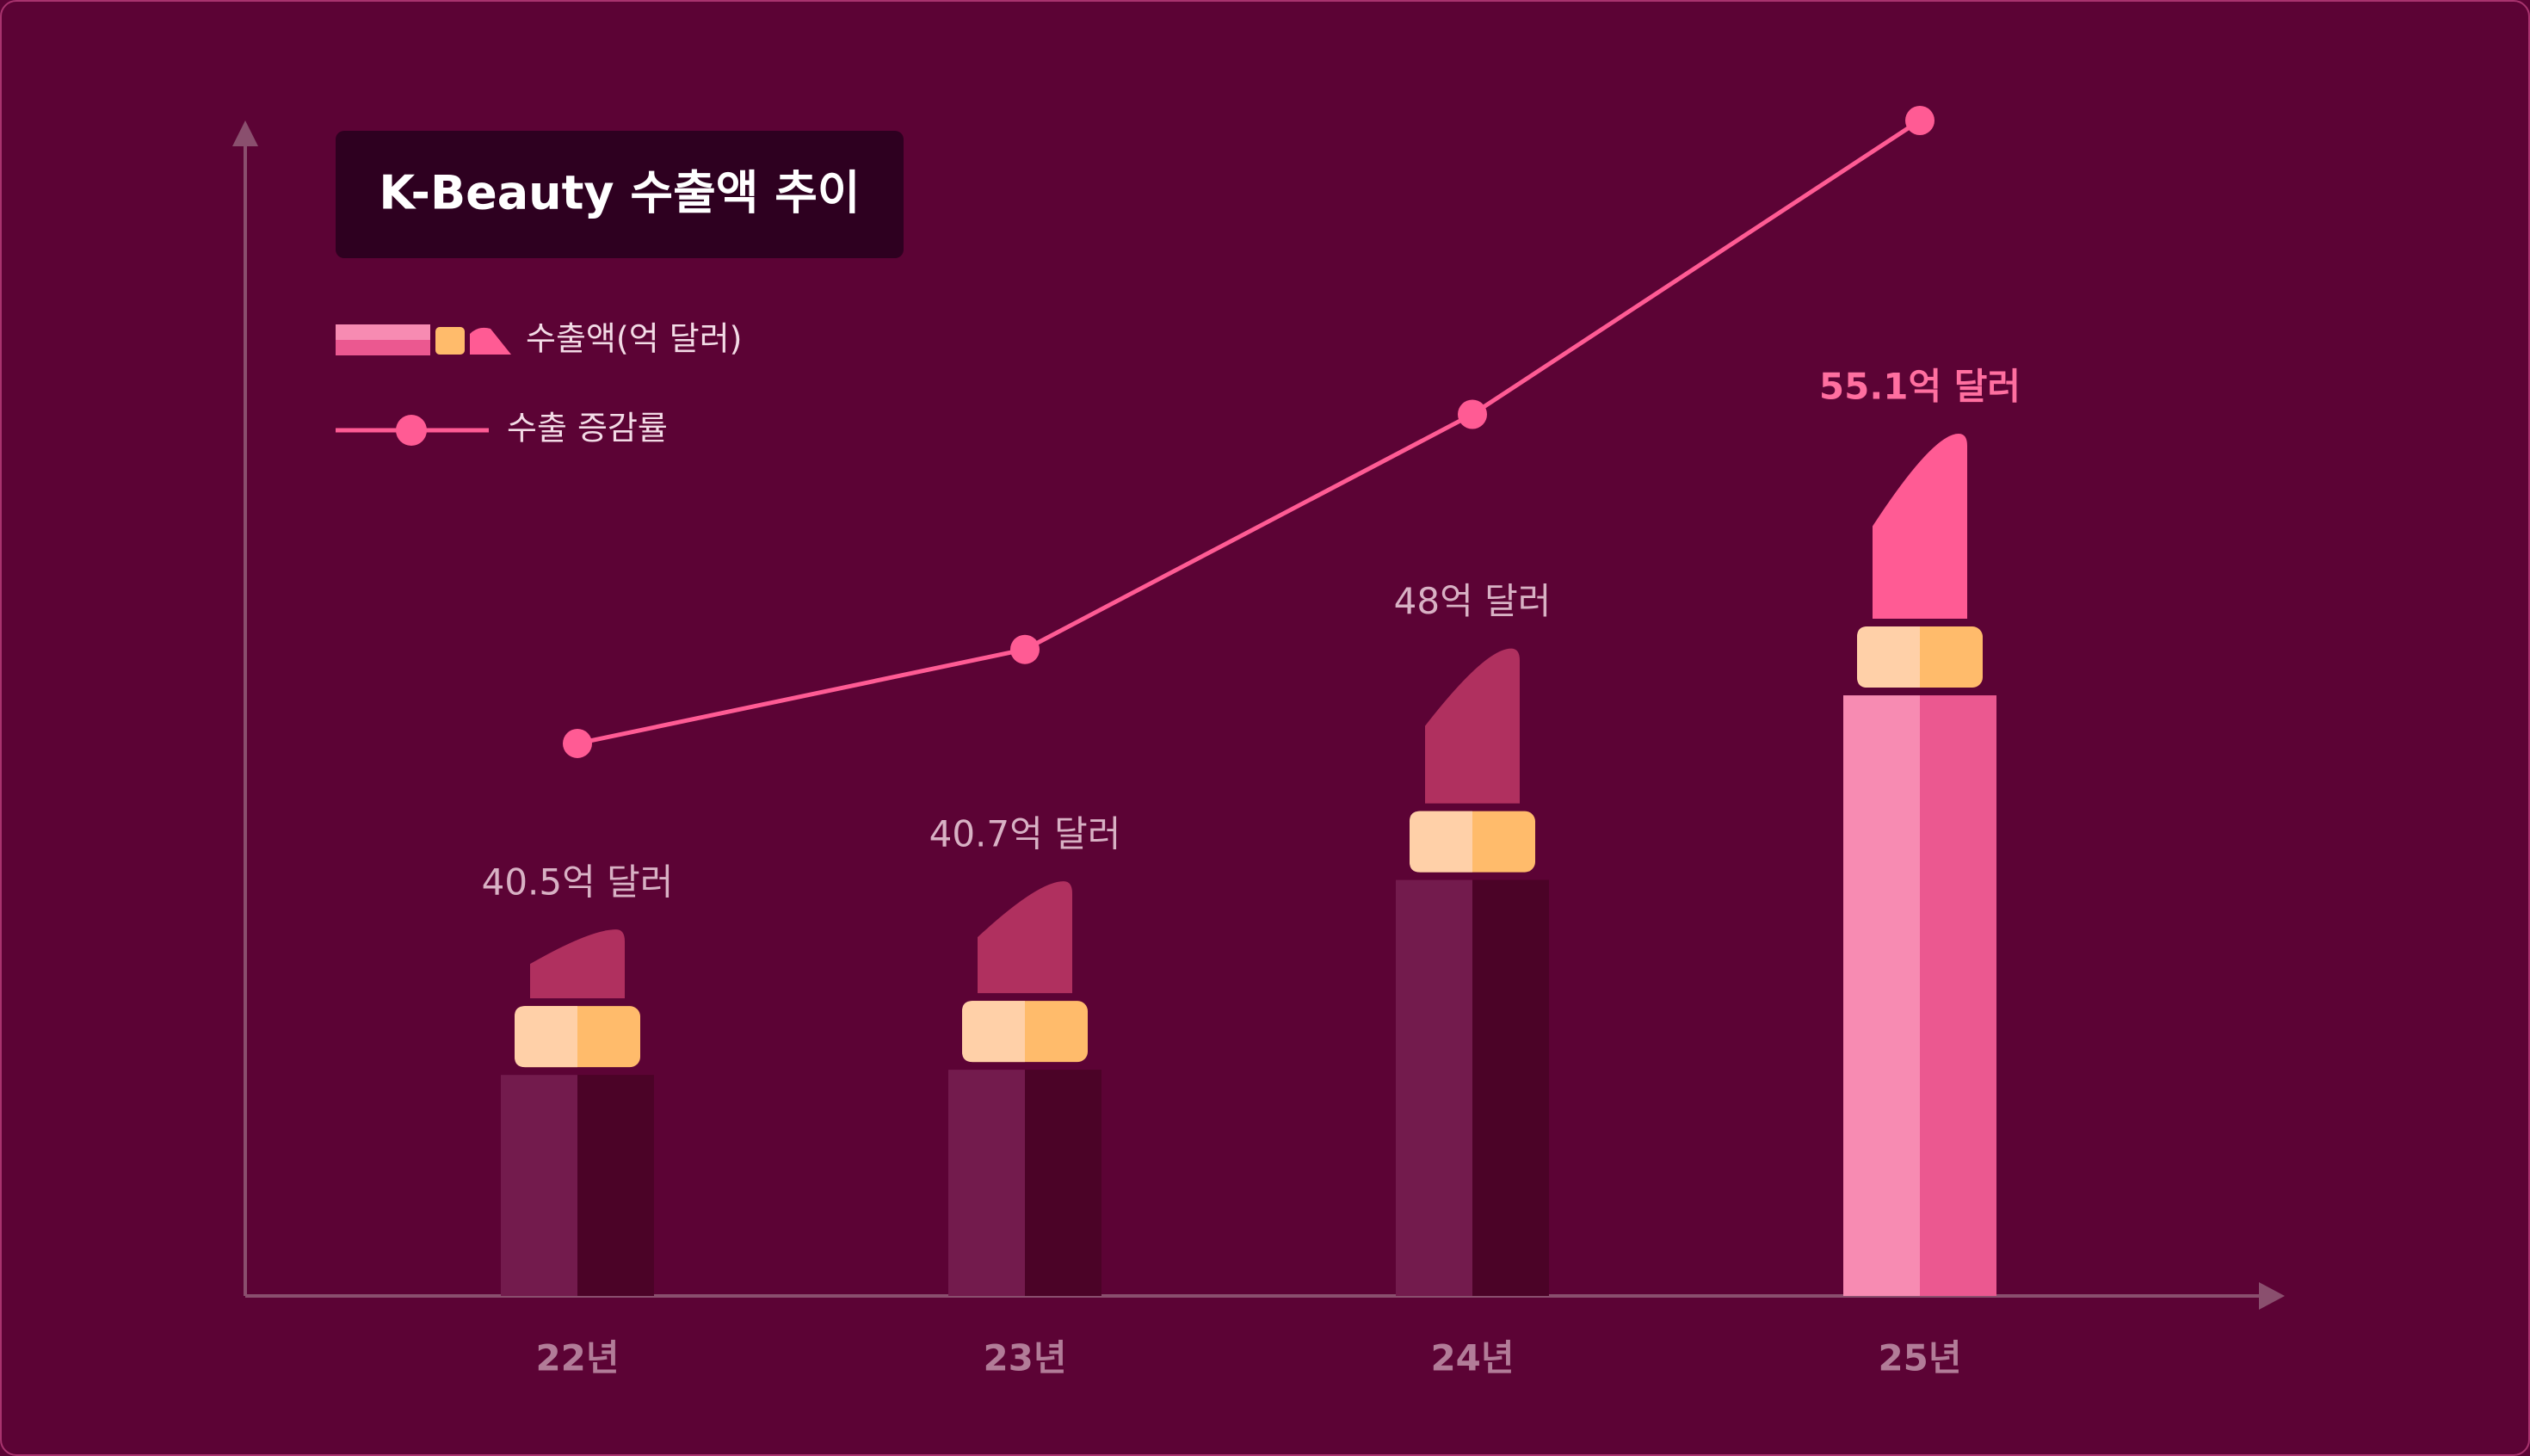 The image size is (2530, 1456). What do you see at coordinates (587, 429) in the screenshot?
I see `legend-label: 수출 증감률` at bounding box center [587, 429].